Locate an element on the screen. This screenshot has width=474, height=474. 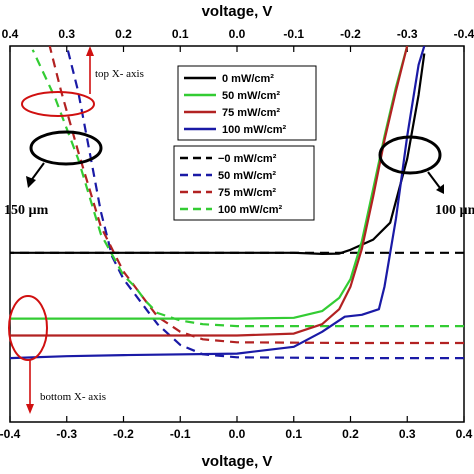
bottom-tick-label: 0.1 is located at coordinates (293, 434).